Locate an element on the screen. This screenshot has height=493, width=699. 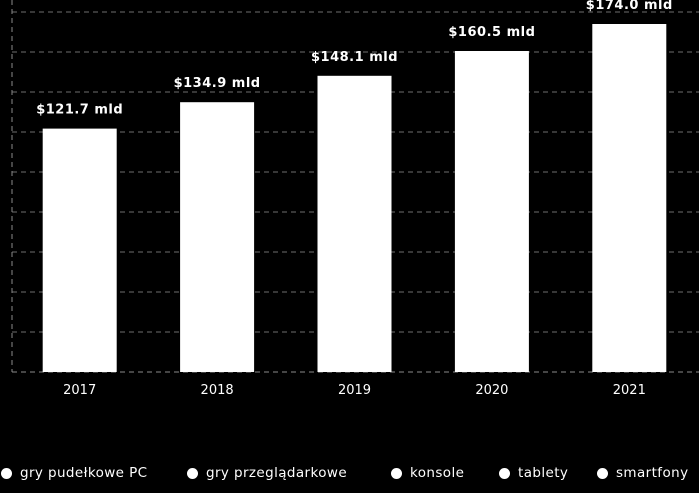
data-label-2020: $160.5 mld is located at coordinates (491, 32).